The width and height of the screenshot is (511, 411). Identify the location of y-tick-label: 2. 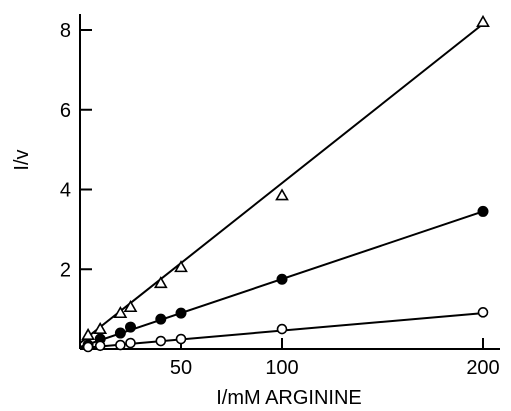
(65, 270).